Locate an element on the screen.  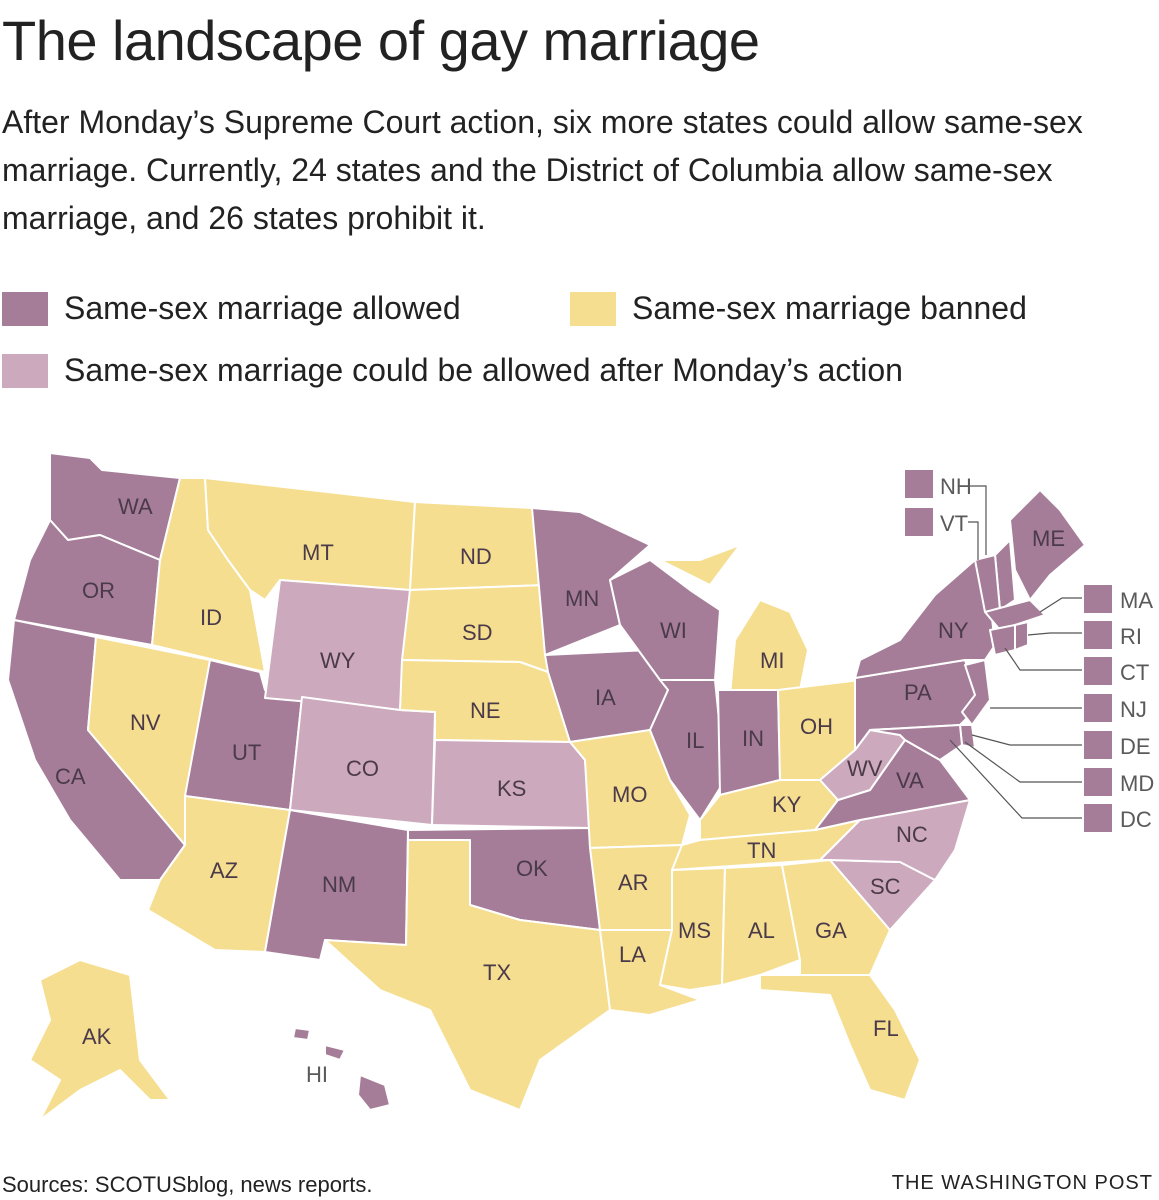
label-WA: WA is located at coordinates (135, 506).